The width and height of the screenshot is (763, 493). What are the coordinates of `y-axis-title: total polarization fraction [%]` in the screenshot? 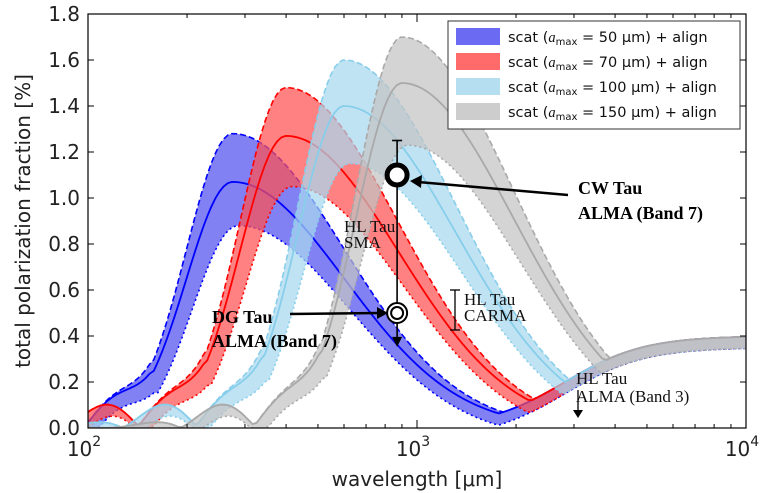 It's located at (23, 221).